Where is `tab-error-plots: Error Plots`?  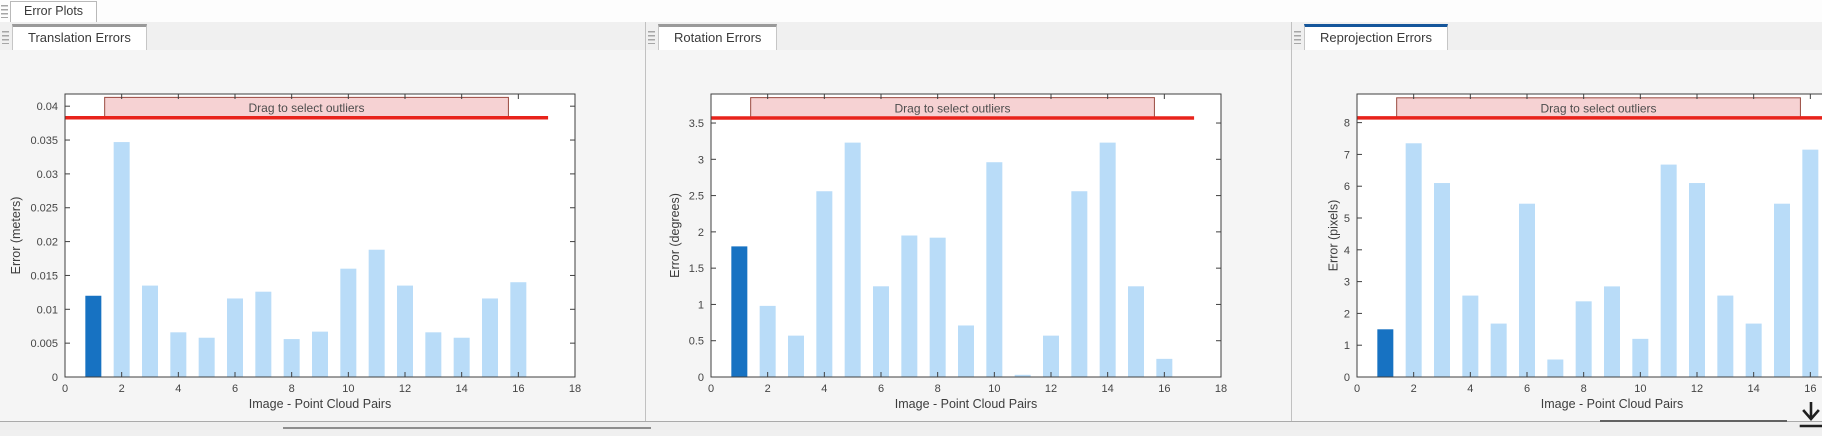 tab-error-plots: Error Plots is located at coordinates (54, 11).